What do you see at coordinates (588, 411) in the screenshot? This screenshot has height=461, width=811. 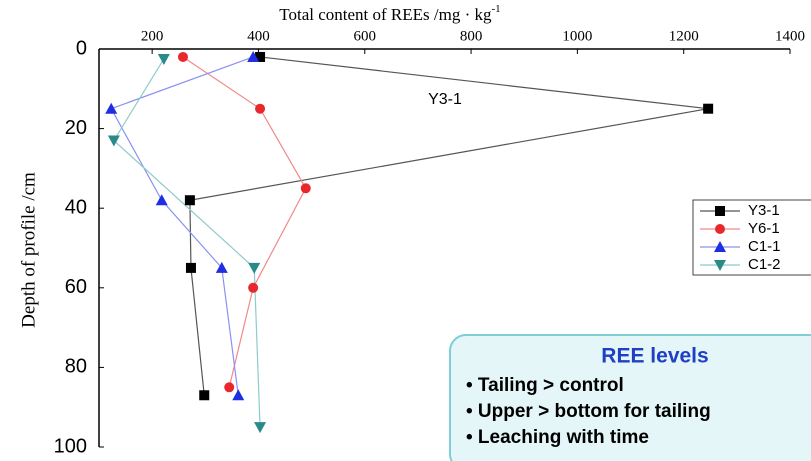 I see `info-bullet: • Upper > bottom for tailing` at bounding box center [588, 411].